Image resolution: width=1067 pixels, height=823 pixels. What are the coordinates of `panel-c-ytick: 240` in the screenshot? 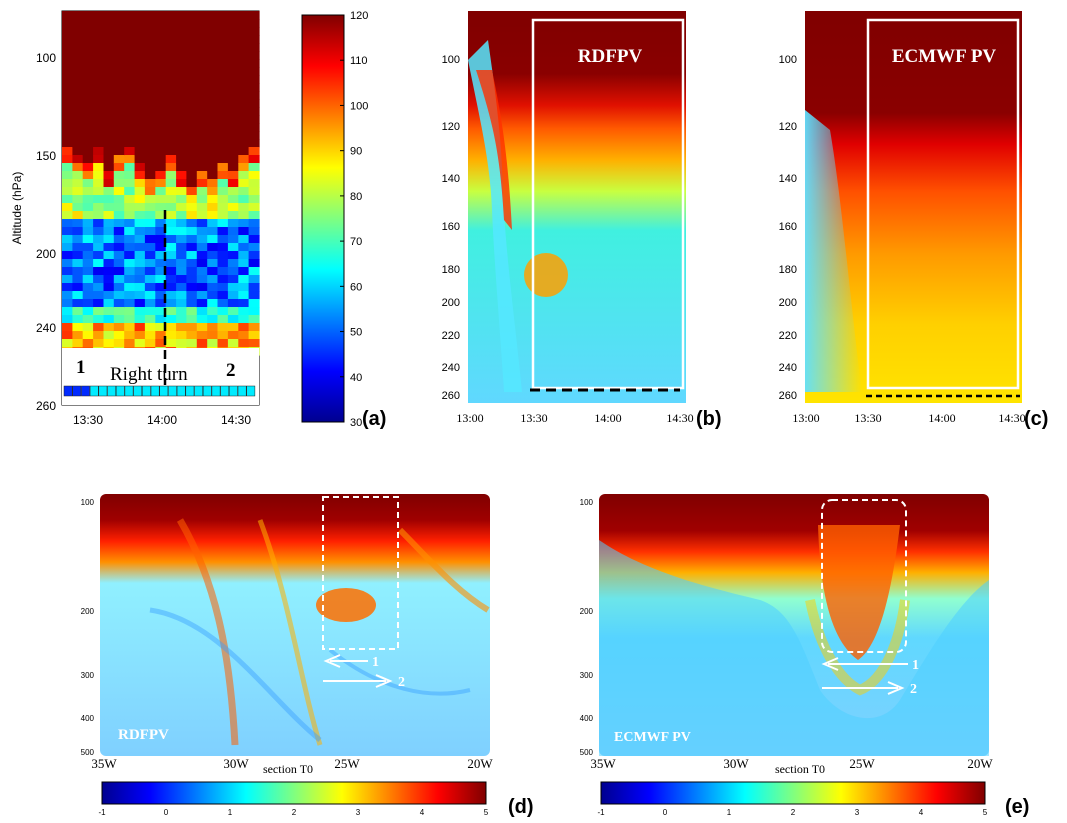 It's located at (788, 368).